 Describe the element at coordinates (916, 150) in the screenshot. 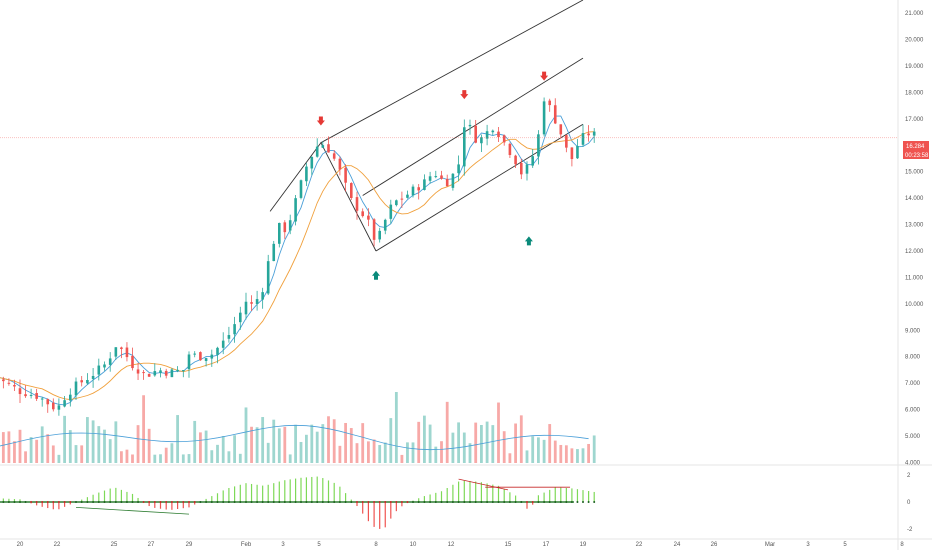

I see `price-badges: 16.284 00:23:58` at that location.